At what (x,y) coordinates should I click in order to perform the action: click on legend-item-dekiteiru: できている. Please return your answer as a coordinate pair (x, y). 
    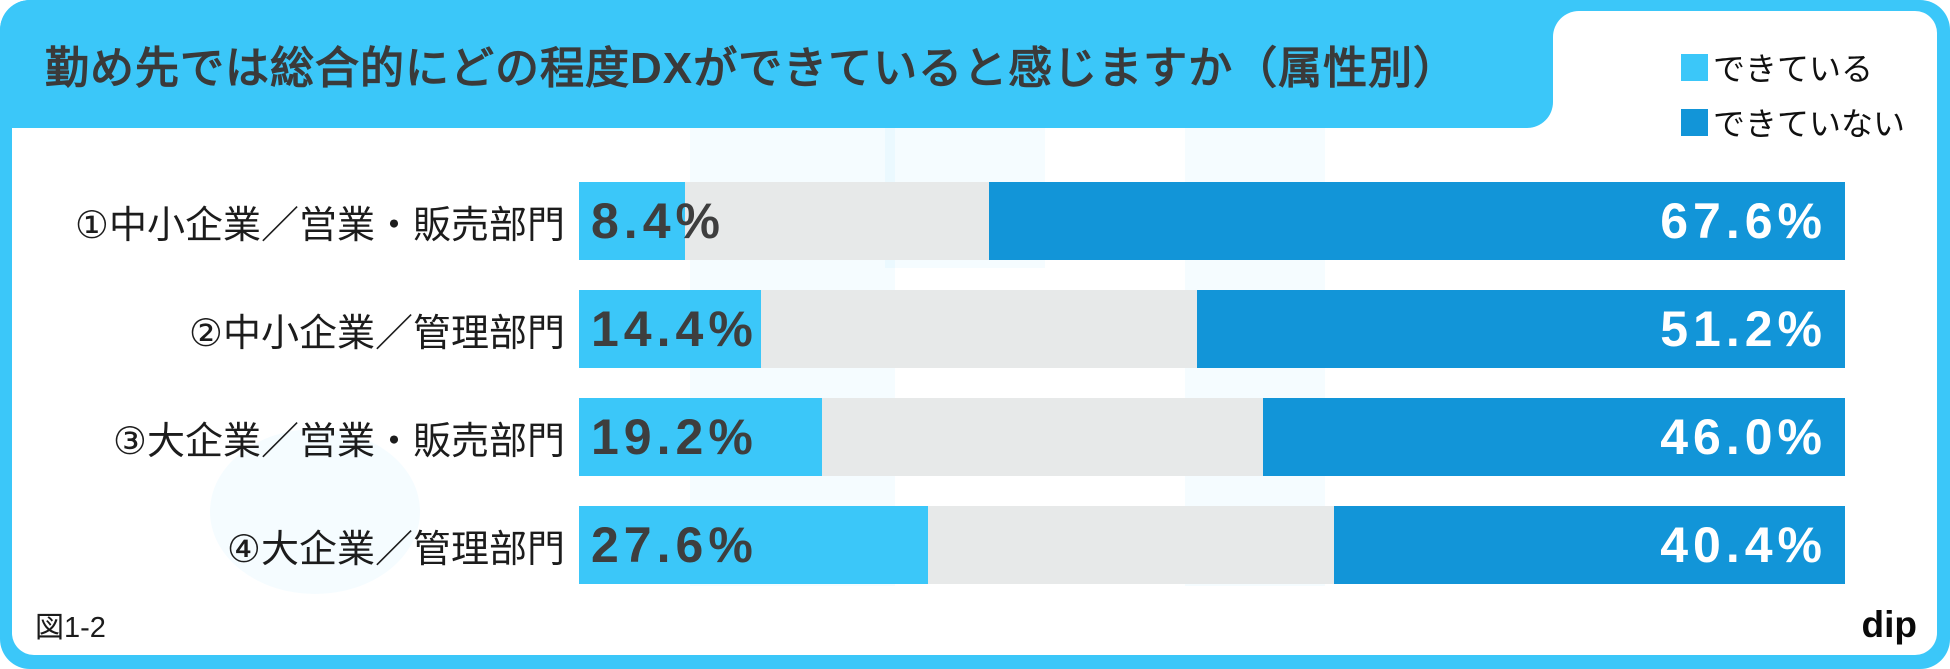
    Looking at the image, I should click on (1792, 67).